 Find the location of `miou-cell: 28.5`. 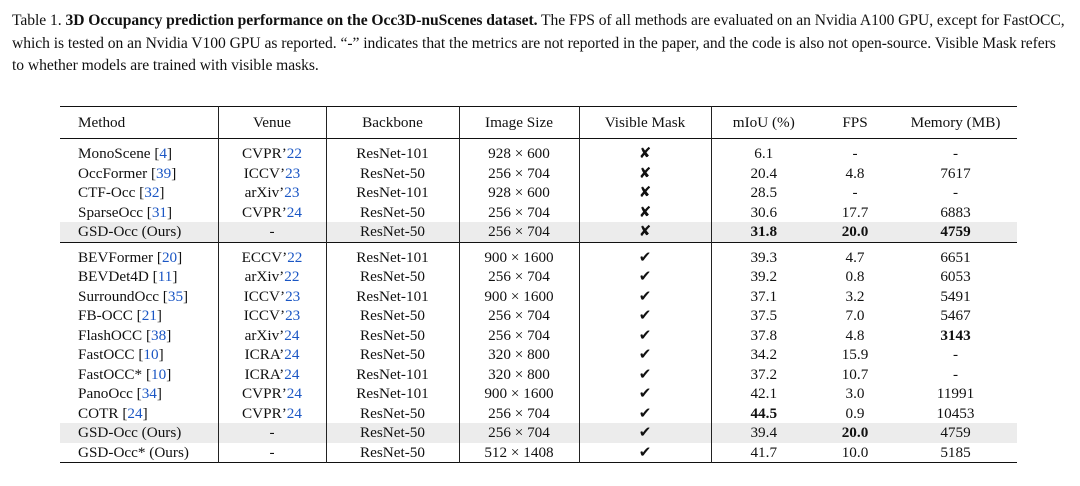

miou-cell: 28.5 is located at coordinates (764, 192).